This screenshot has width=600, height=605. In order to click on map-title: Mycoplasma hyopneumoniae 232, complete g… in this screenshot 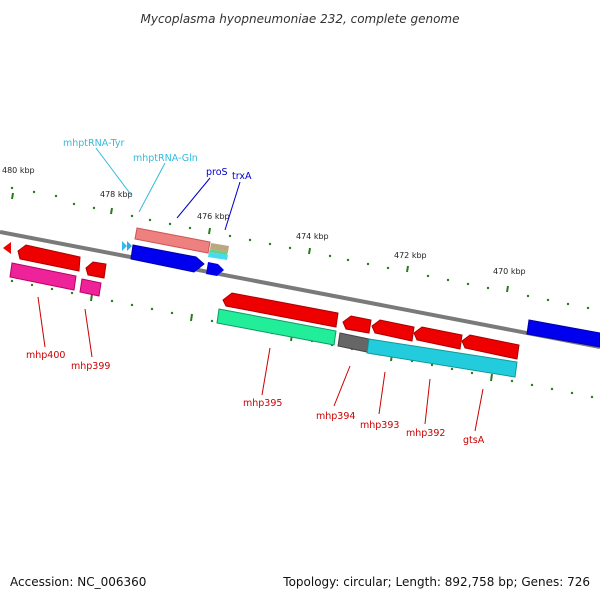, I will do `click(299, 19)`.